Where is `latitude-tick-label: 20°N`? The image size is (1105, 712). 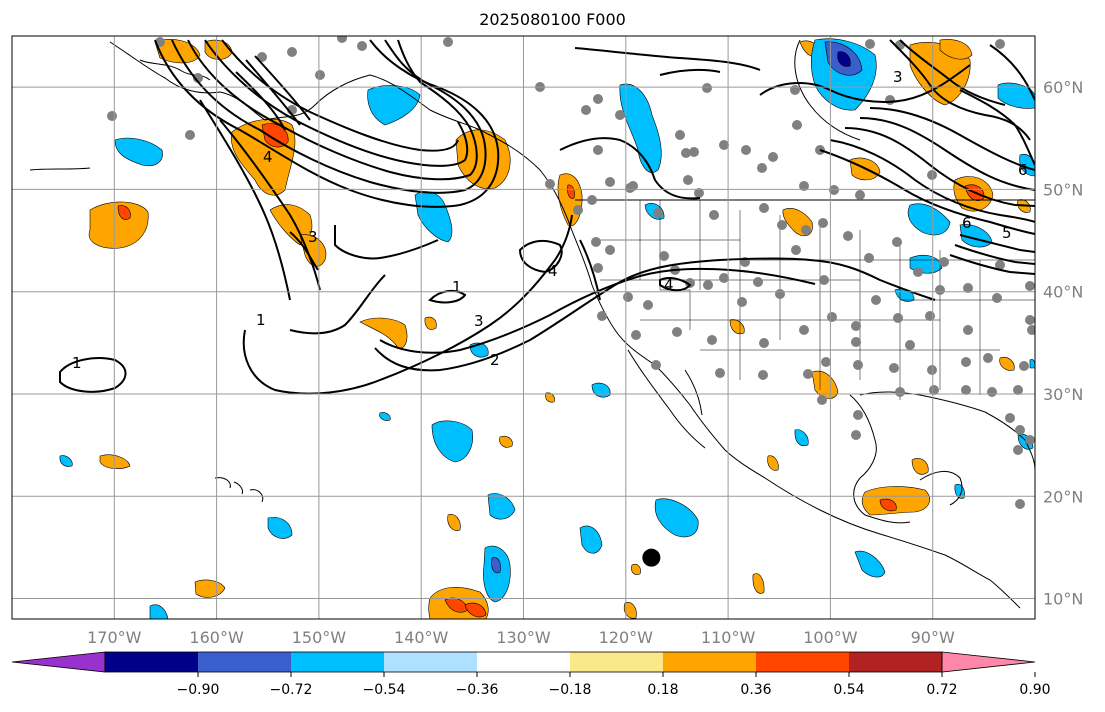
latitude-tick-label: 20°N is located at coordinates (1063, 496).